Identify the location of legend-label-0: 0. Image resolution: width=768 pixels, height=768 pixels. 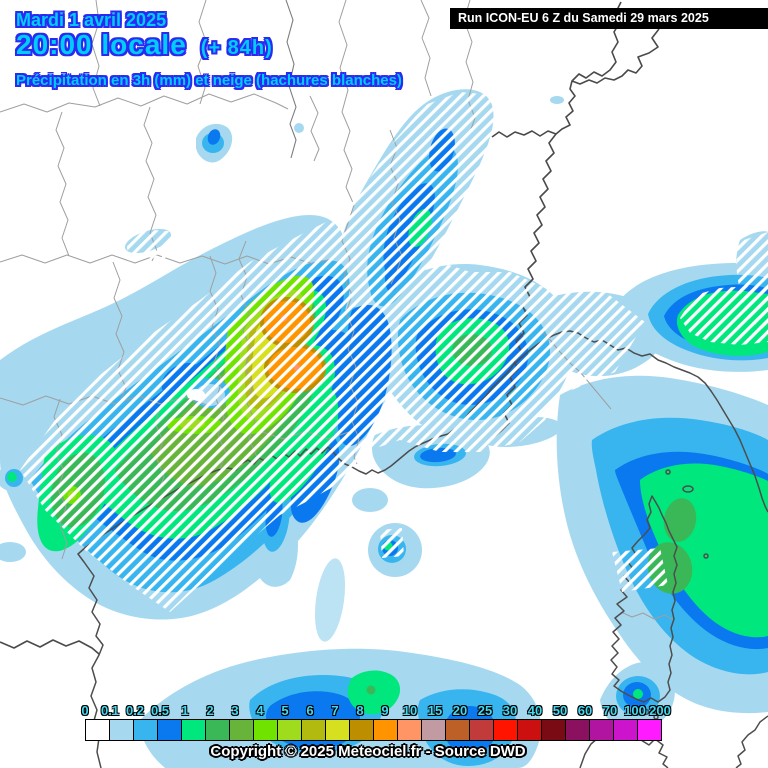
(85, 710).